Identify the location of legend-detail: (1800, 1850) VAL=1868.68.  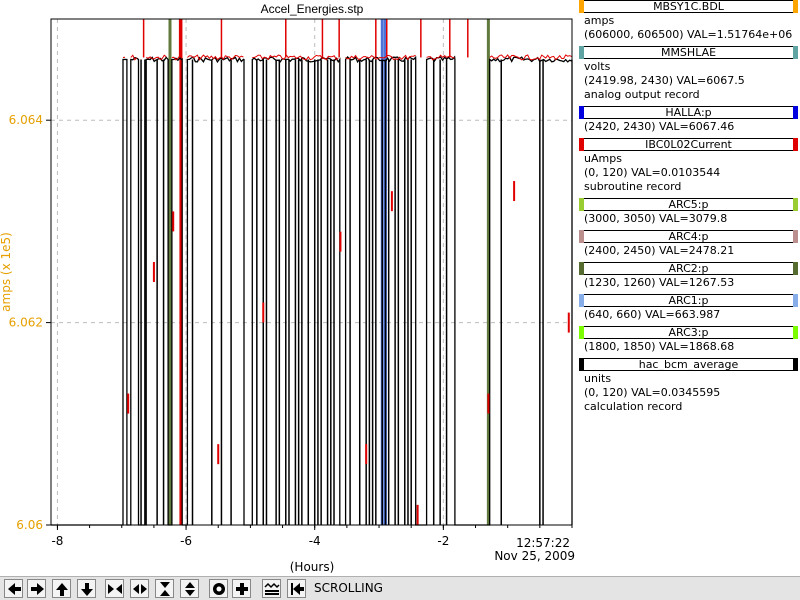
(659, 346).